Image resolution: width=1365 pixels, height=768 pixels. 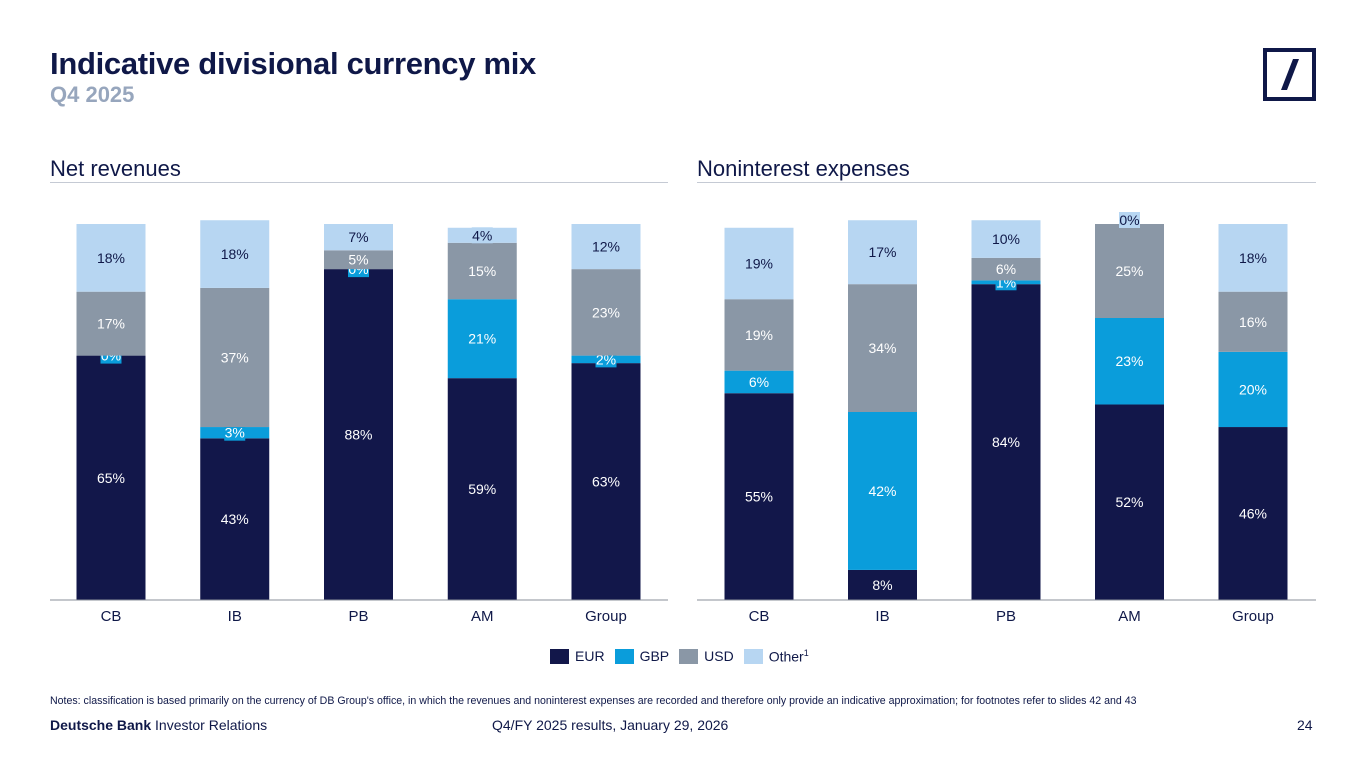 I want to click on expenses-bar-cb-eur, so click(x=759, y=496).